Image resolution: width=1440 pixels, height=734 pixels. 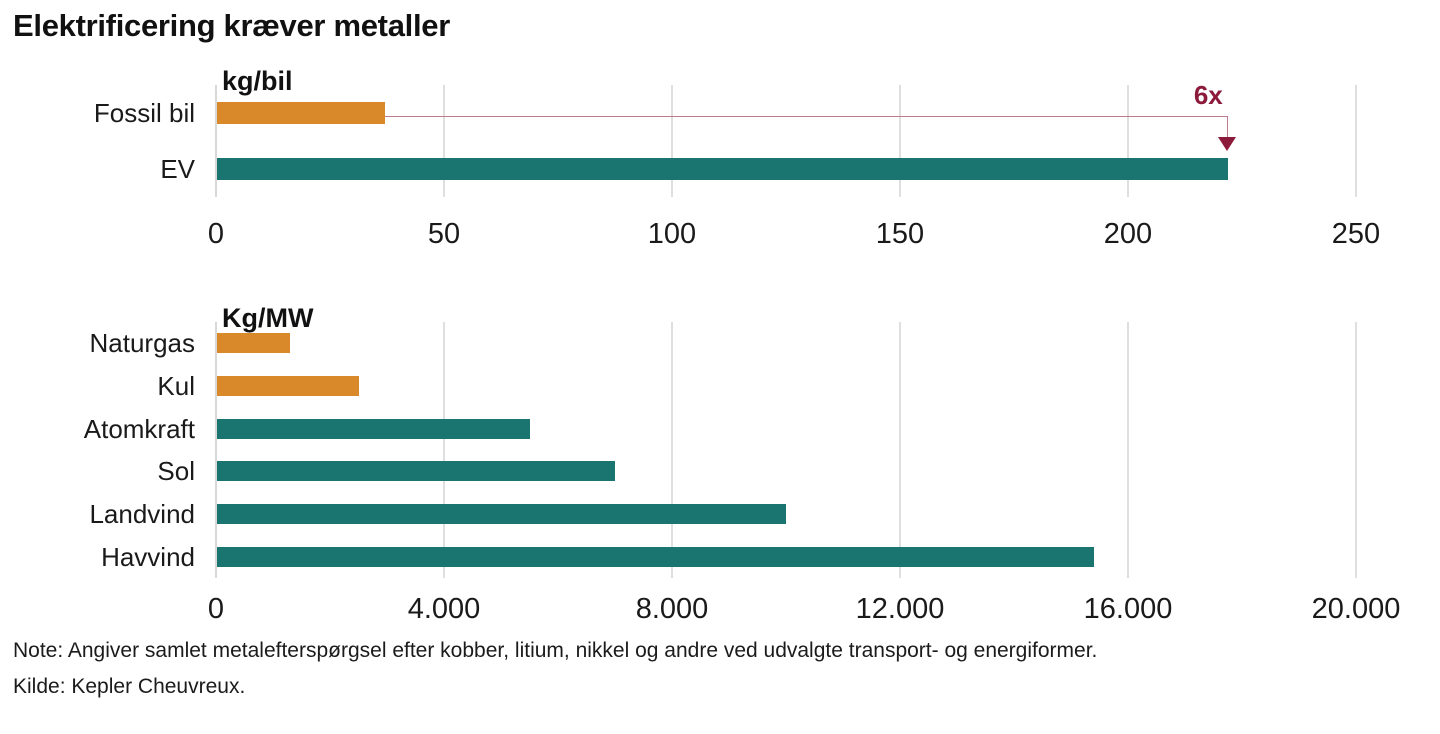 What do you see at coordinates (144, 113) in the screenshot?
I see `category-label-fossil-bil: Fossil bil` at bounding box center [144, 113].